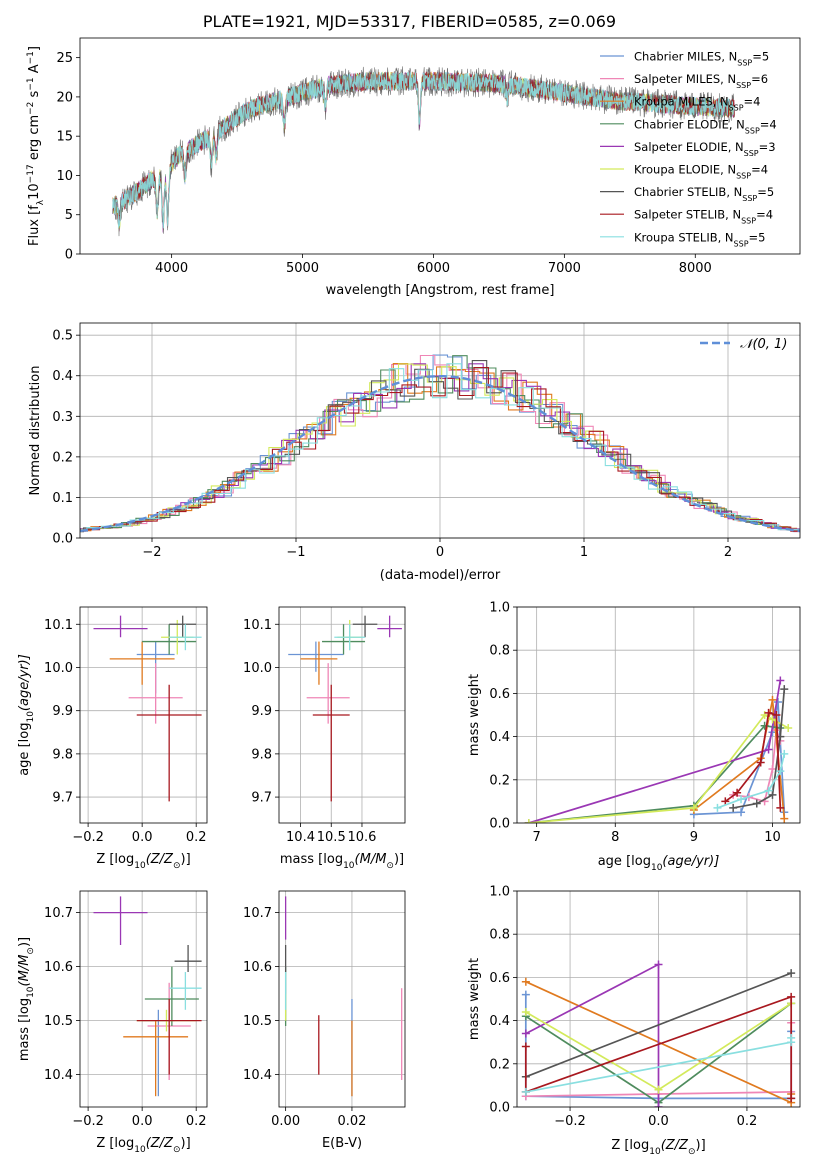  I want to click on legend-label: Kroupa STELIB, NSSP=5, so click(699, 239).